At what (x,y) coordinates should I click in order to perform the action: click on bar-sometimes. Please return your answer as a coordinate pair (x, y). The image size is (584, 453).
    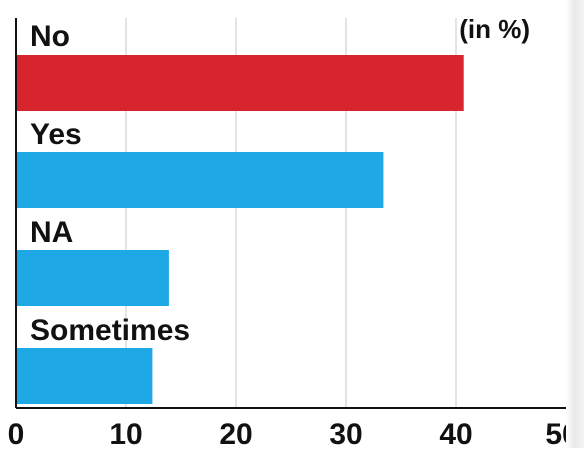
    Looking at the image, I should click on (85, 376).